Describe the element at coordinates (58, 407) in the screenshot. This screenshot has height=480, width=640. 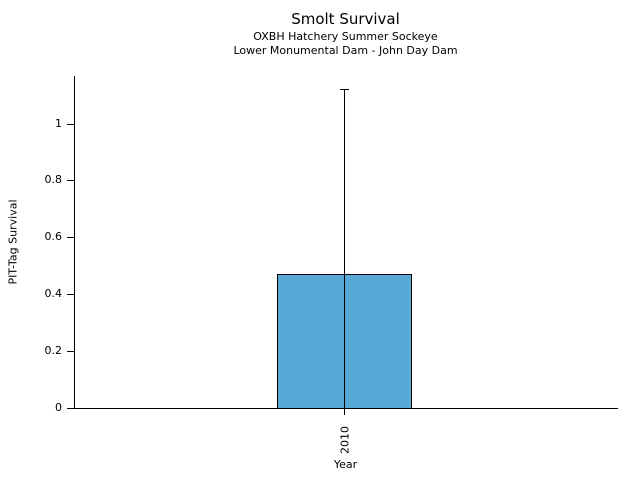
I see `y-tick-label: 0` at that location.